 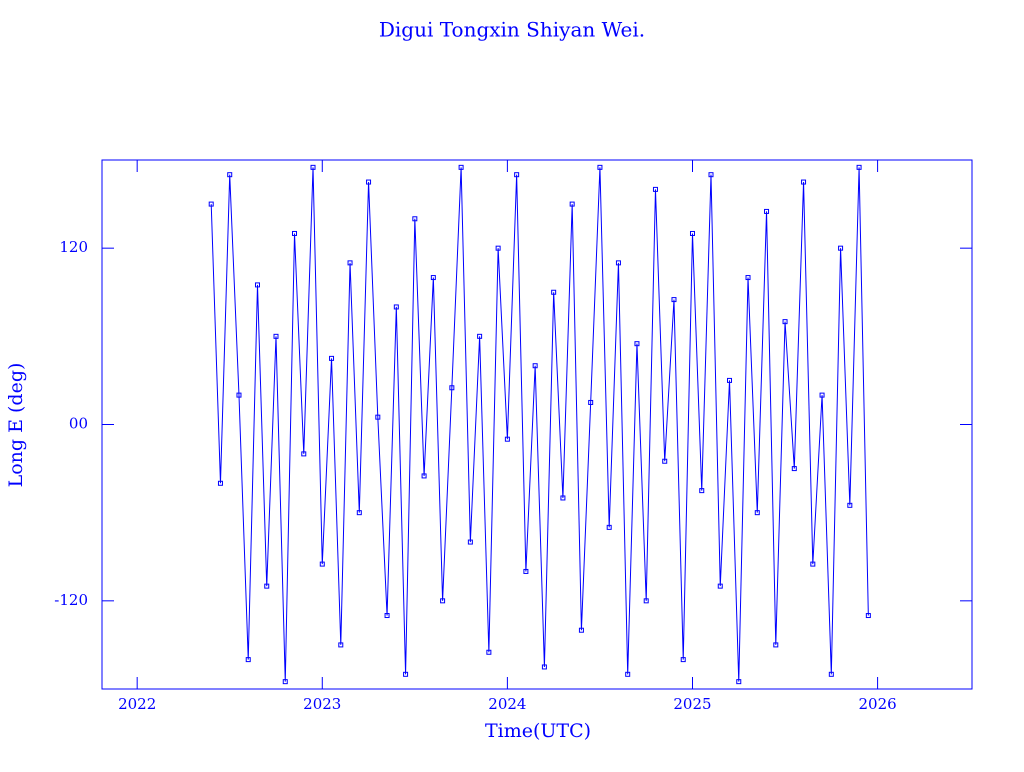 What do you see at coordinates (78, 424) in the screenshot?
I see `y-tick-label: 00` at bounding box center [78, 424].